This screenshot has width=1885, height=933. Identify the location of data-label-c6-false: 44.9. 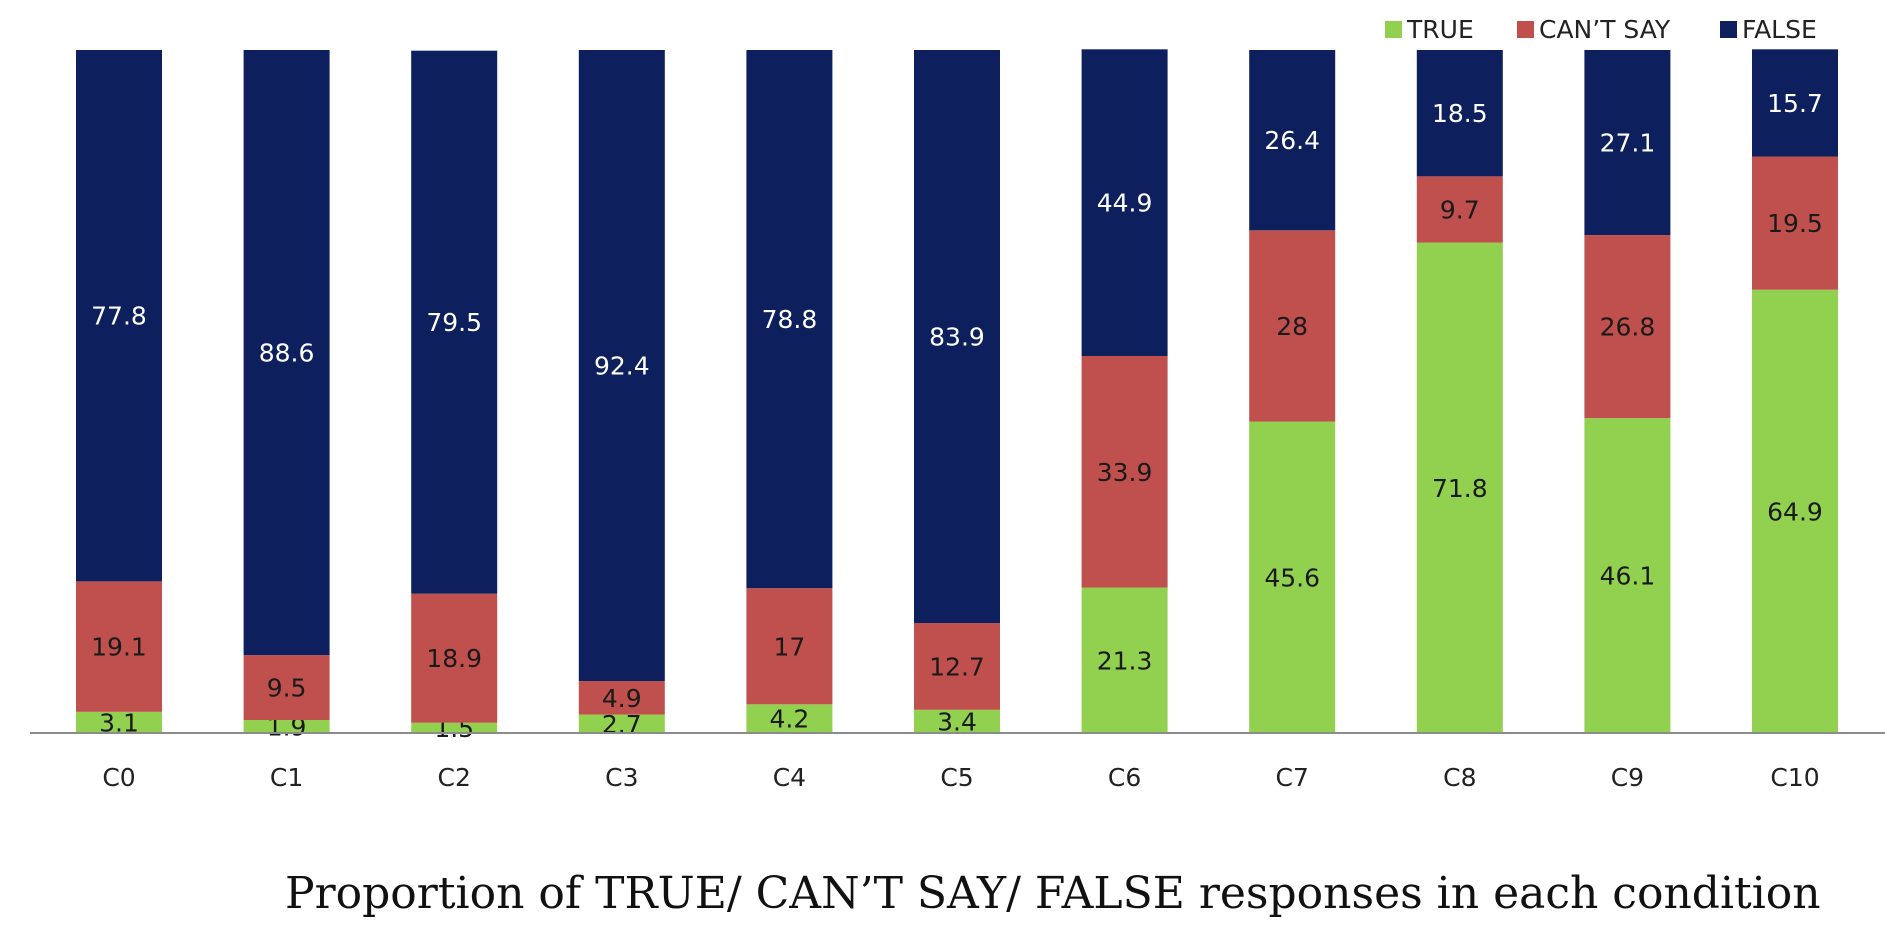
(1125, 203).